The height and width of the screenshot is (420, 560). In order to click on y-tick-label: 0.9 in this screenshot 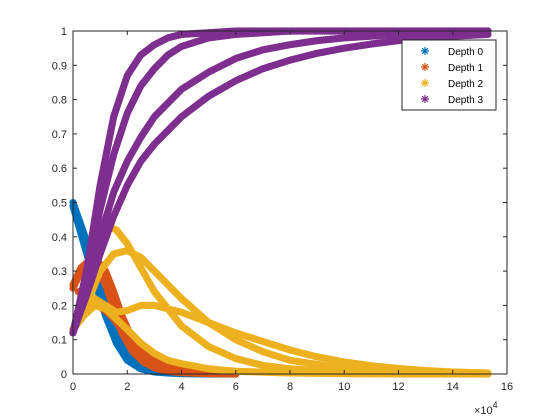, I will do `click(59, 66)`.